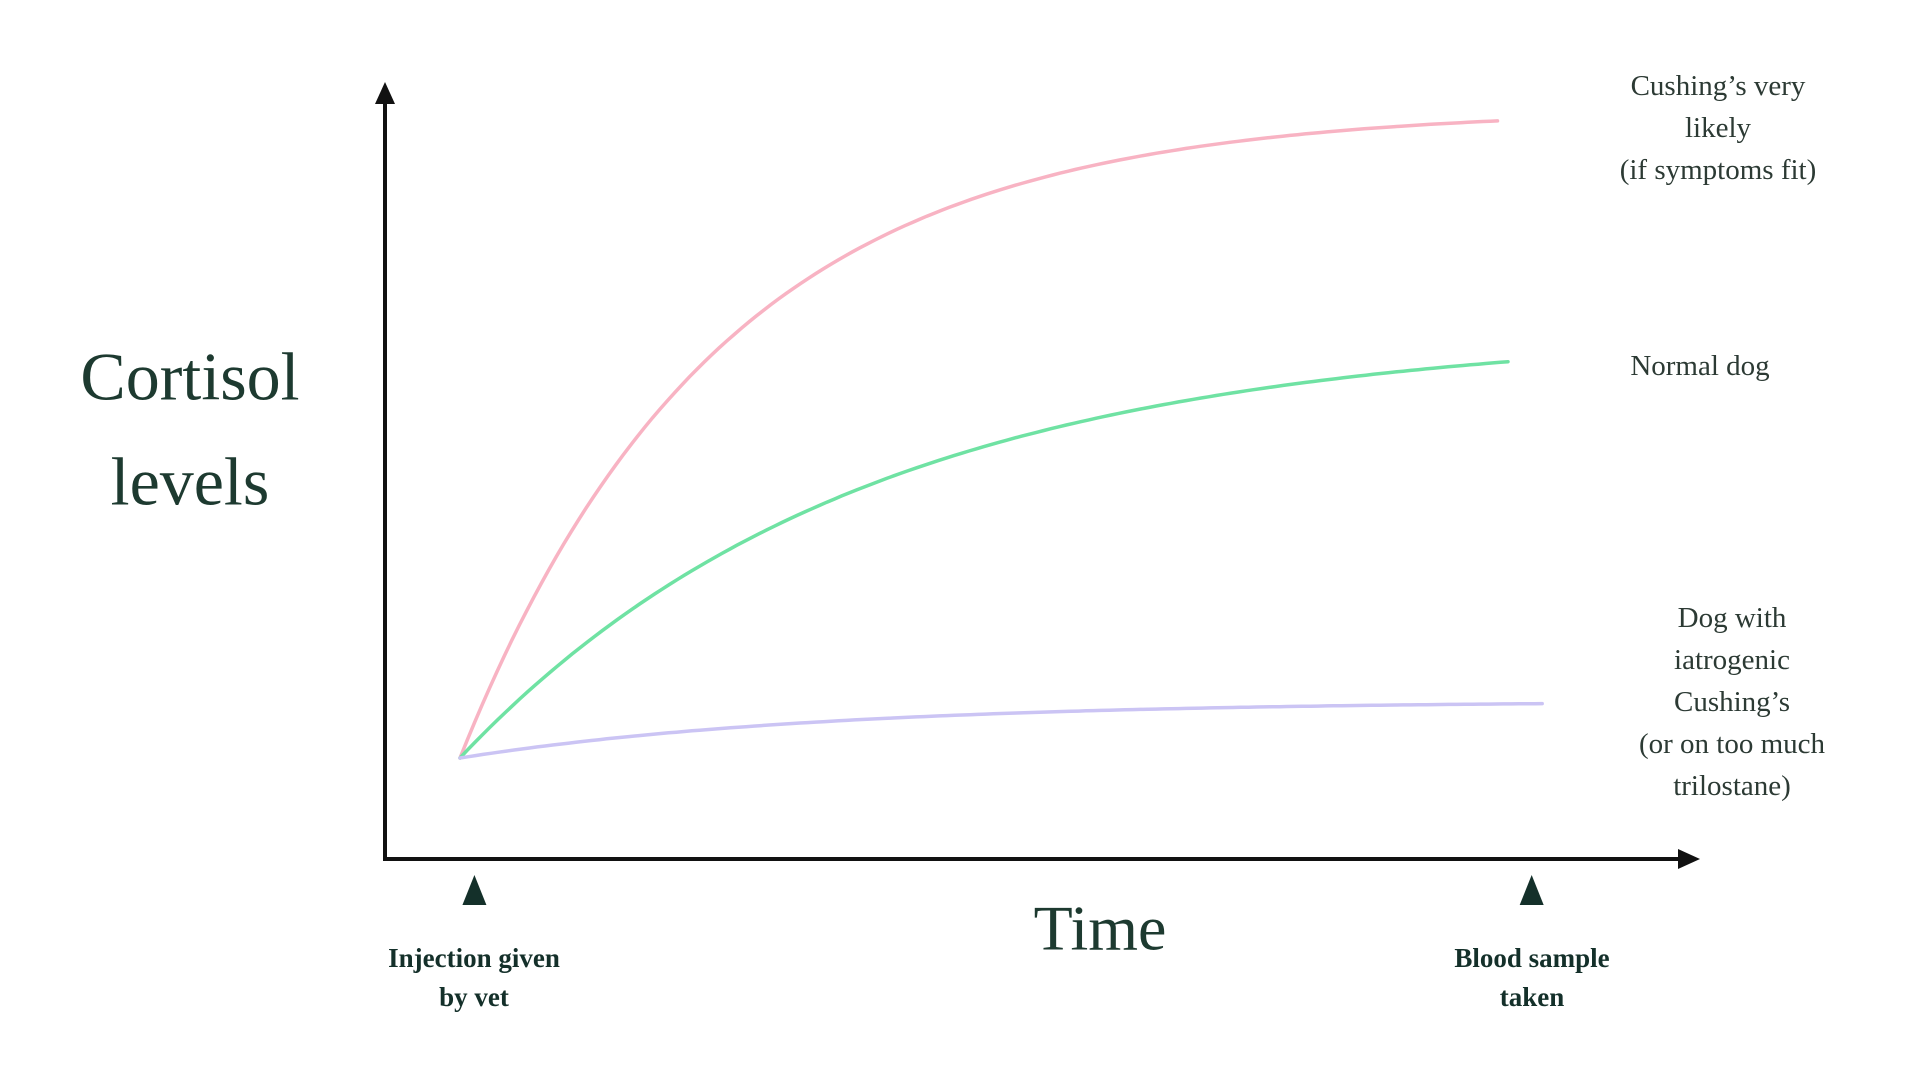 This screenshot has height=1080, width=1920. Describe the element at coordinates (474, 977) in the screenshot. I see `annotation-injection-given: Injection given by vet` at that location.